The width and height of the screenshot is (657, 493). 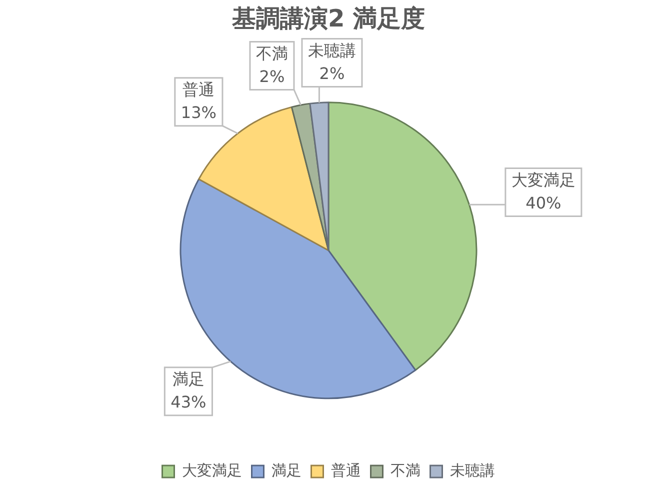 I want to click on data-label: 43%, so click(x=188, y=402).